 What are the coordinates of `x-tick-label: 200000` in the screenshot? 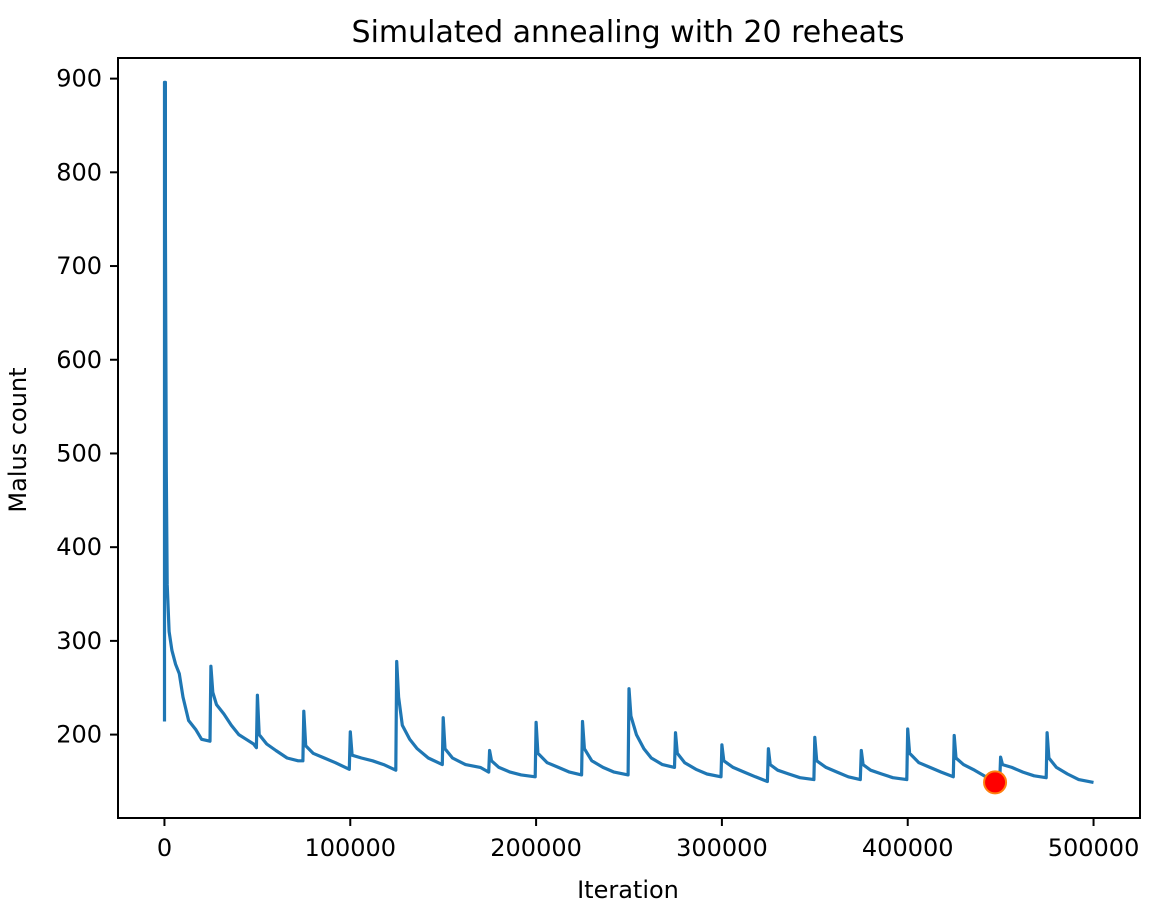 It's located at (536, 848).